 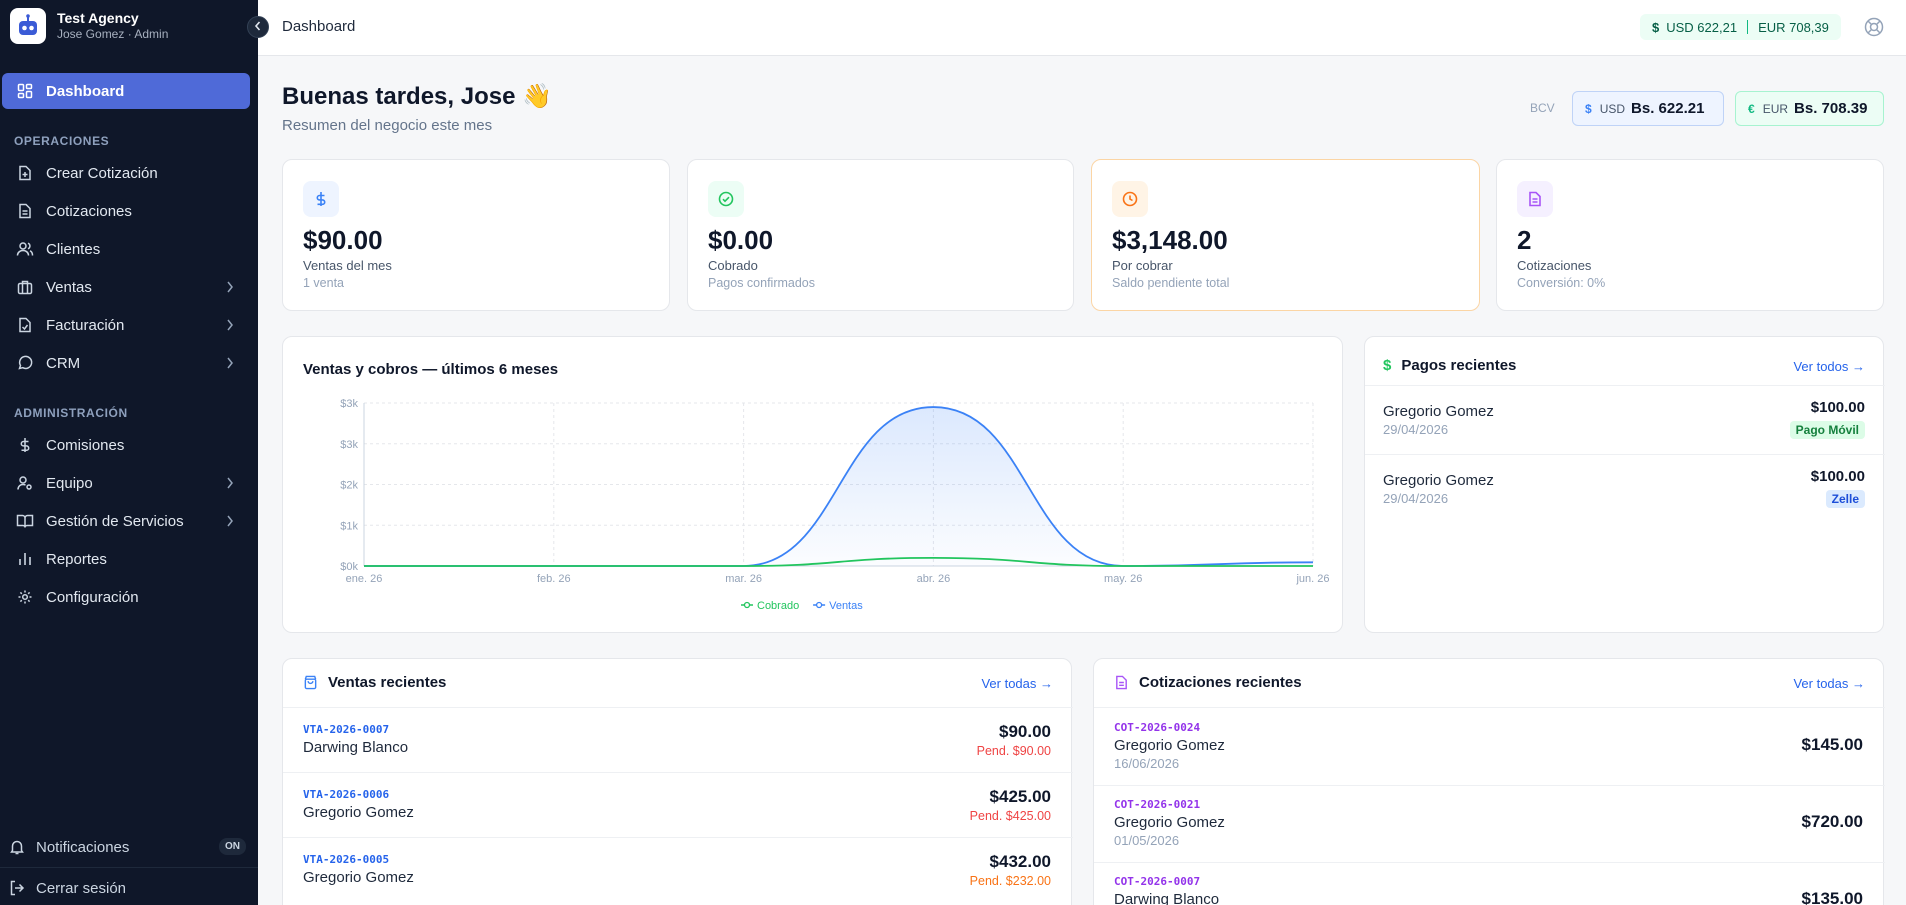 I want to click on x-tick-label: ene. 26, so click(x=364, y=579).